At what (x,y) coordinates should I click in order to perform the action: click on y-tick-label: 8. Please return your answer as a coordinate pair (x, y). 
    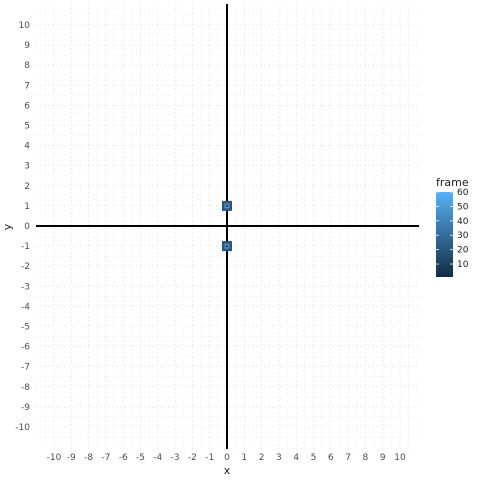
    Looking at the image, I should click on (27, 66).